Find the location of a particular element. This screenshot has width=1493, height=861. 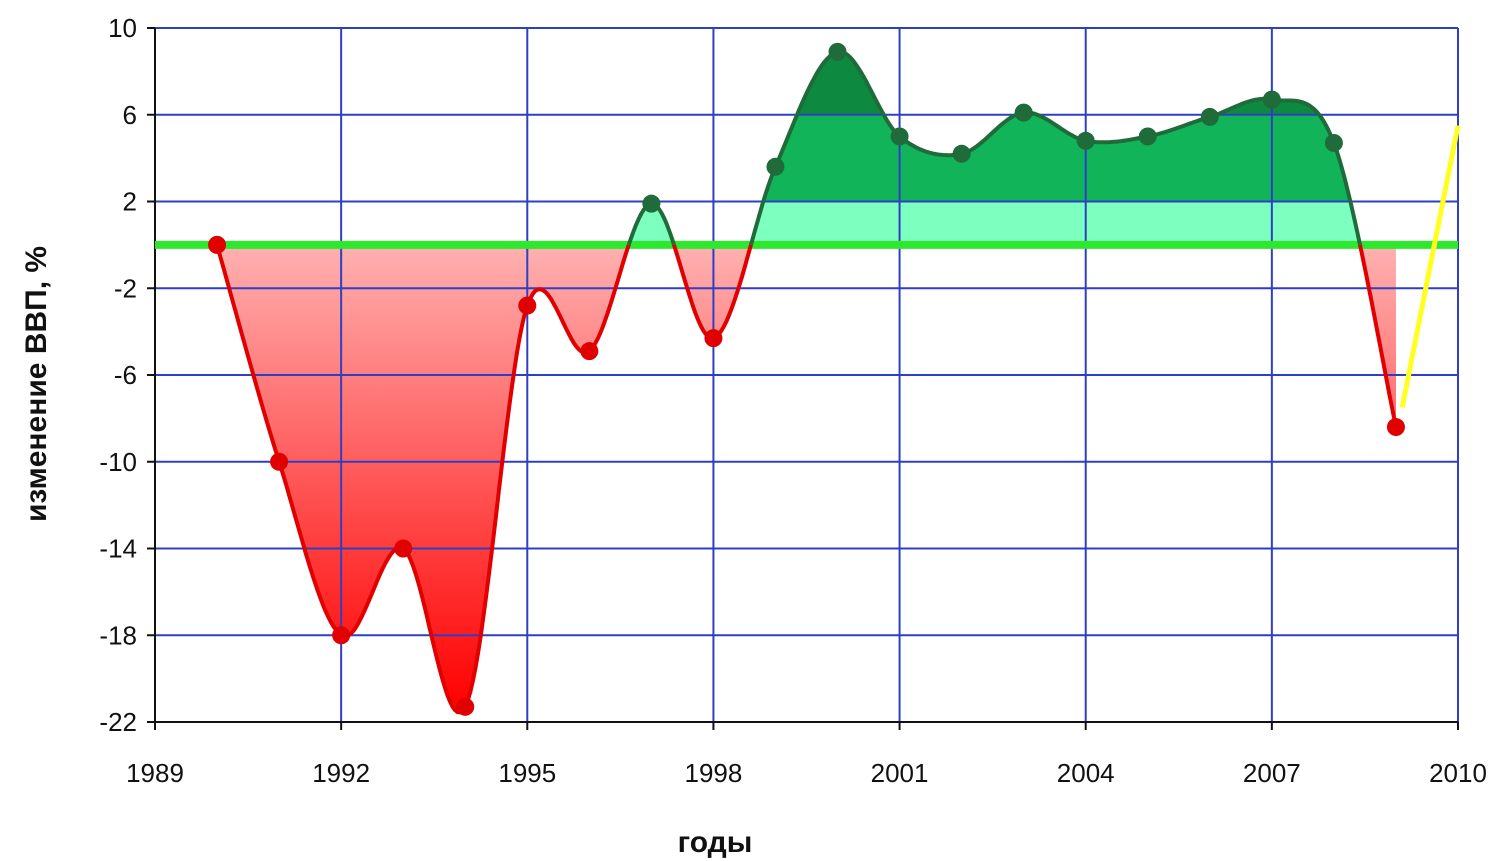

x-tick-label: 2004 is located at coordinates (1086, 773).